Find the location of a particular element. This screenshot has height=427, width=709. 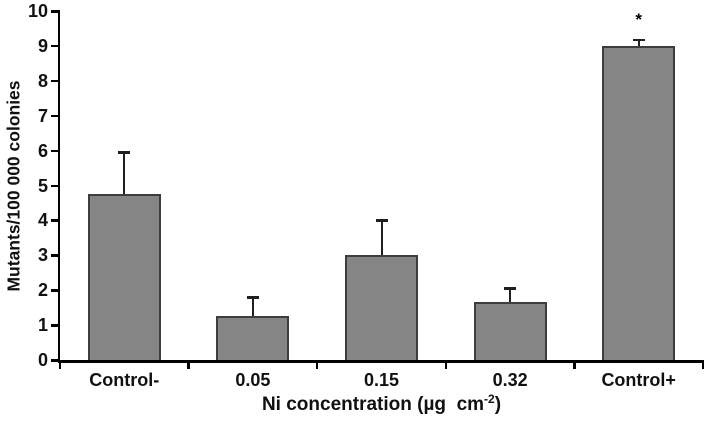

y-axis-tick-label: 8 is located at coordinates (42, 80).